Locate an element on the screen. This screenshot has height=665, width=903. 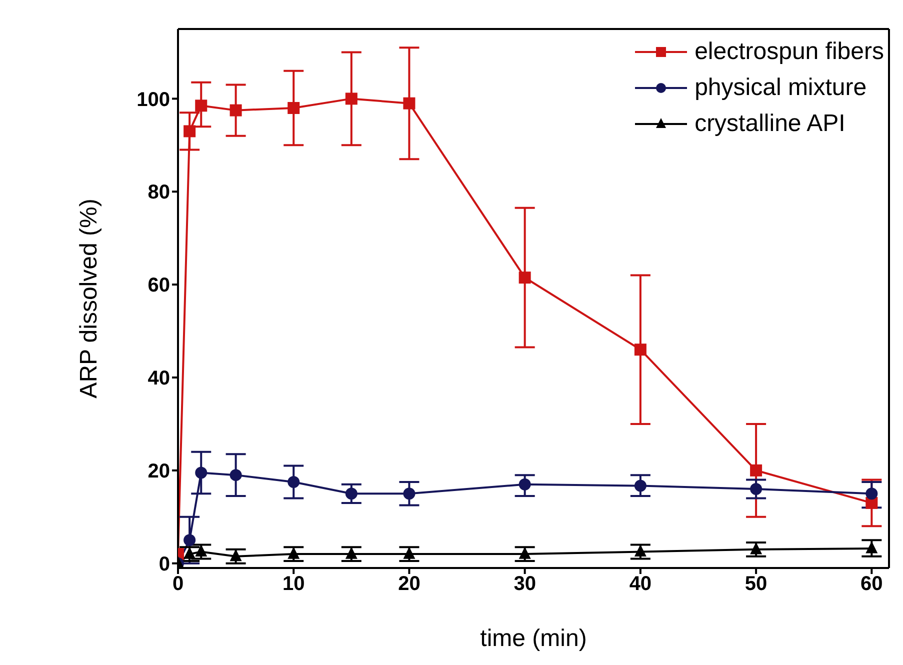
legend-label: crystalline API is located at coordinates (770, 124).